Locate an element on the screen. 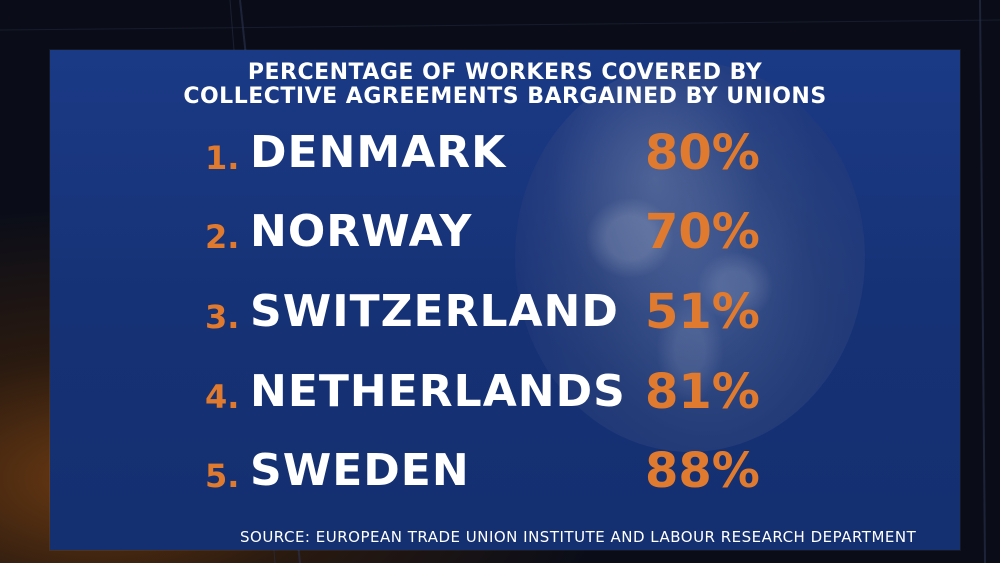 Image resolution: width=1000 pixels, height=563 pixels. country-label: SWITZERLAND is located at coordinates (434, 311).